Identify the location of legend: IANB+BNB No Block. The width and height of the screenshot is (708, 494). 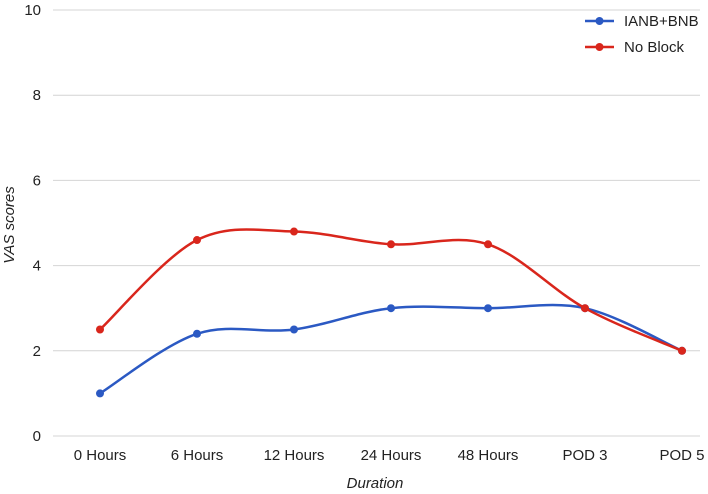
(642, 34).